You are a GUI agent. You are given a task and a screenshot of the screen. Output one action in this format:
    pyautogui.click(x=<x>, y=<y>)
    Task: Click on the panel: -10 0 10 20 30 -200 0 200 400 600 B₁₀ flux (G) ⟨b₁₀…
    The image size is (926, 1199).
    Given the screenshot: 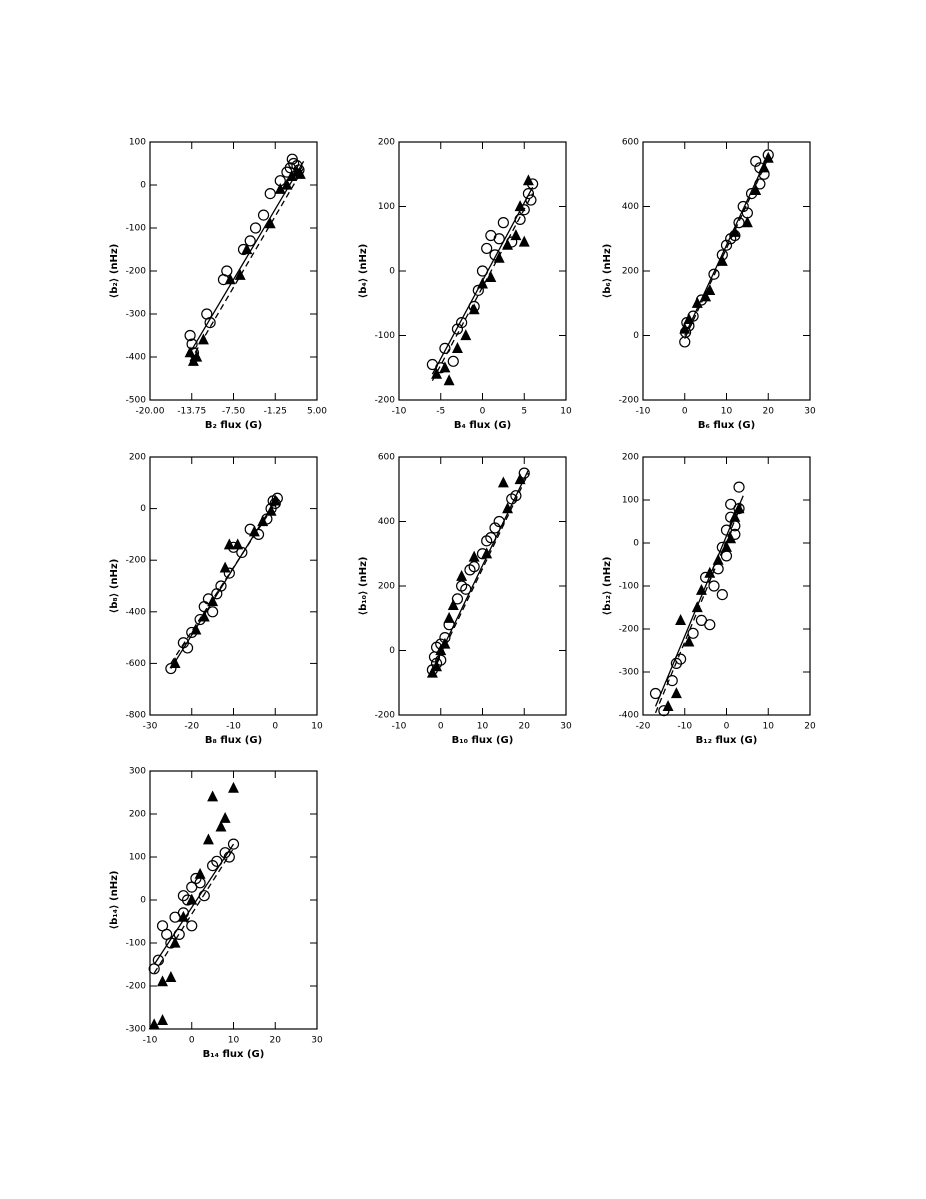 What is the action you would take?
    pyautogui.click(x=465, y=600)
    